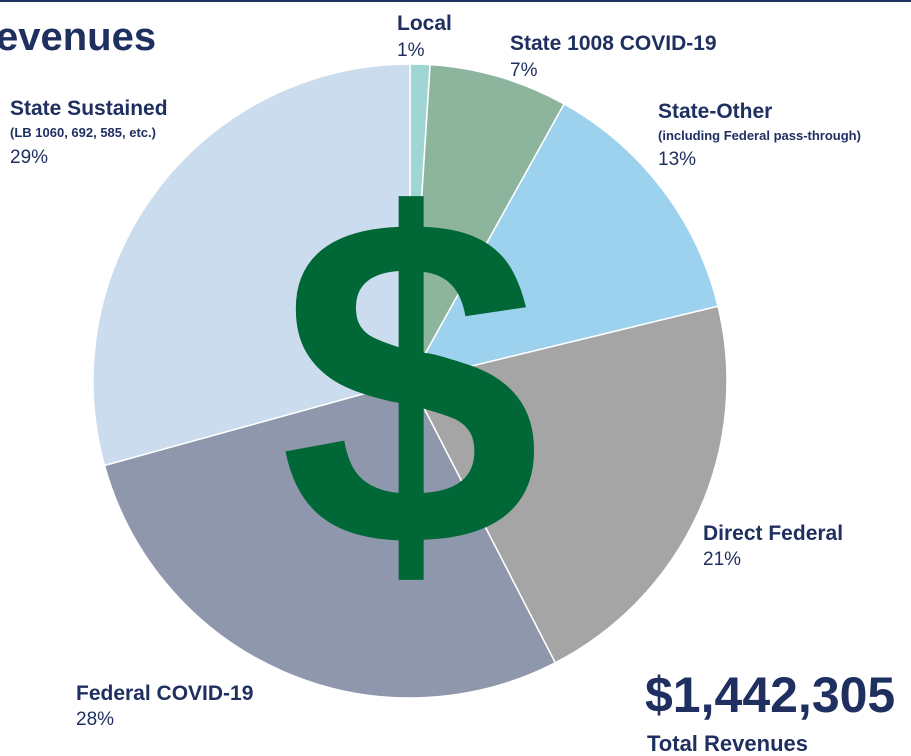  I want to click on slice-value-label: 13%, so click(677, 159).